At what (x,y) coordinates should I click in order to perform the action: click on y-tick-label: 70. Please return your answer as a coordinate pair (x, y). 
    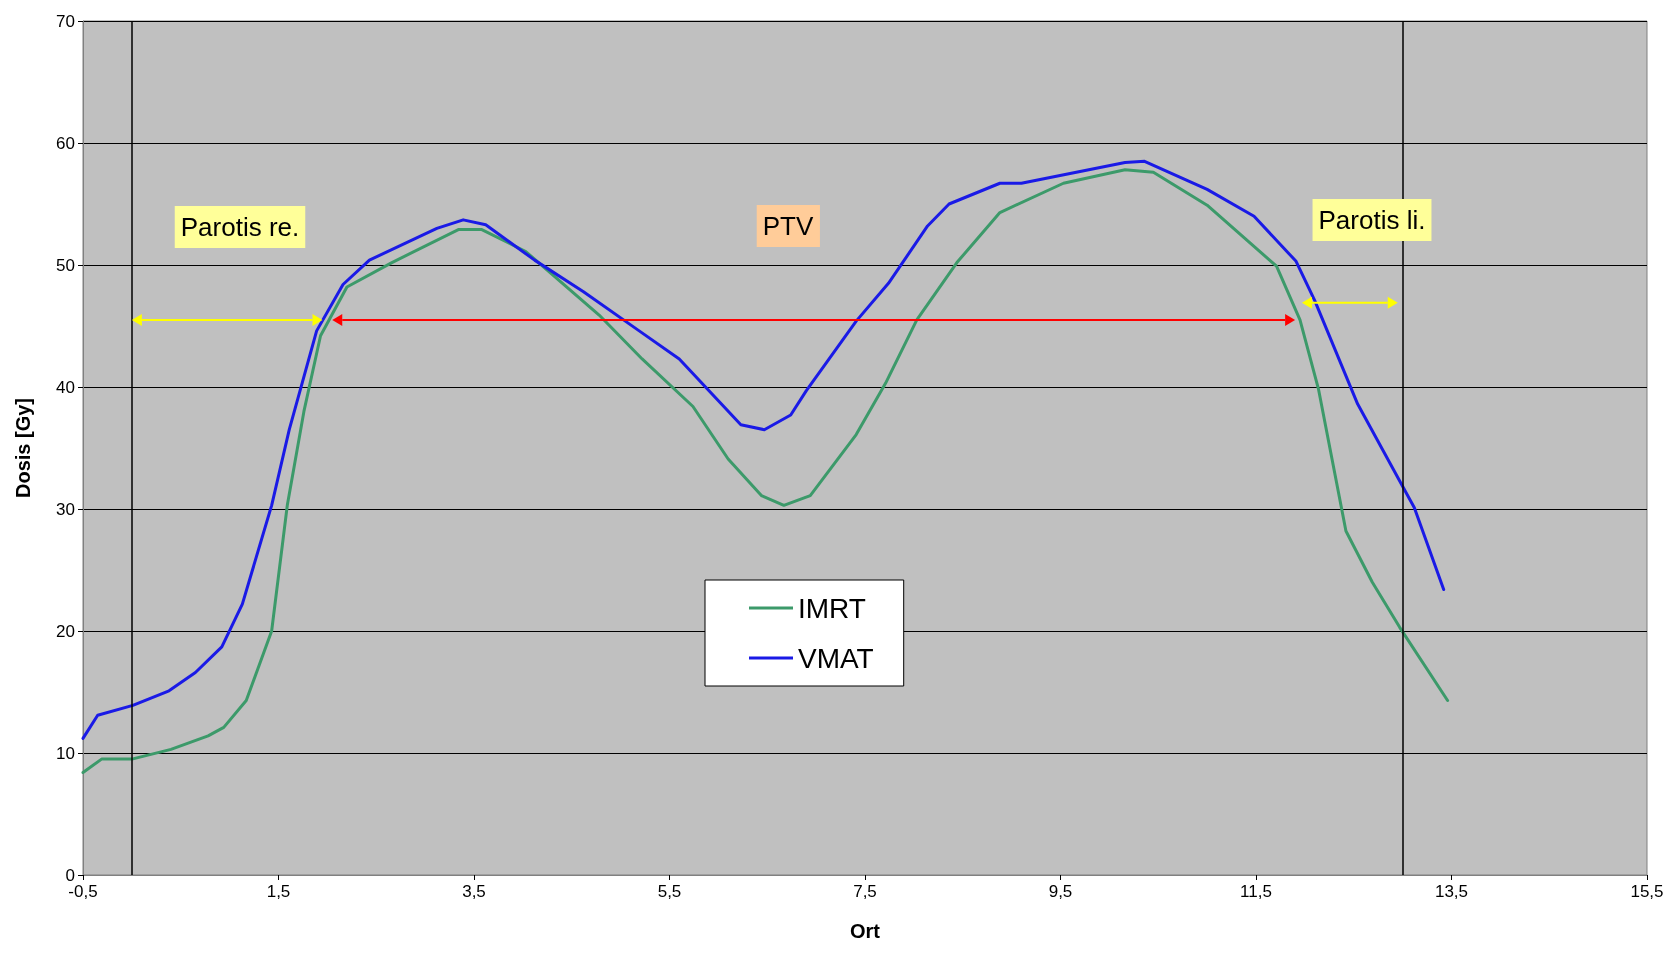
    Looking at the image, I should click on (65, 21).